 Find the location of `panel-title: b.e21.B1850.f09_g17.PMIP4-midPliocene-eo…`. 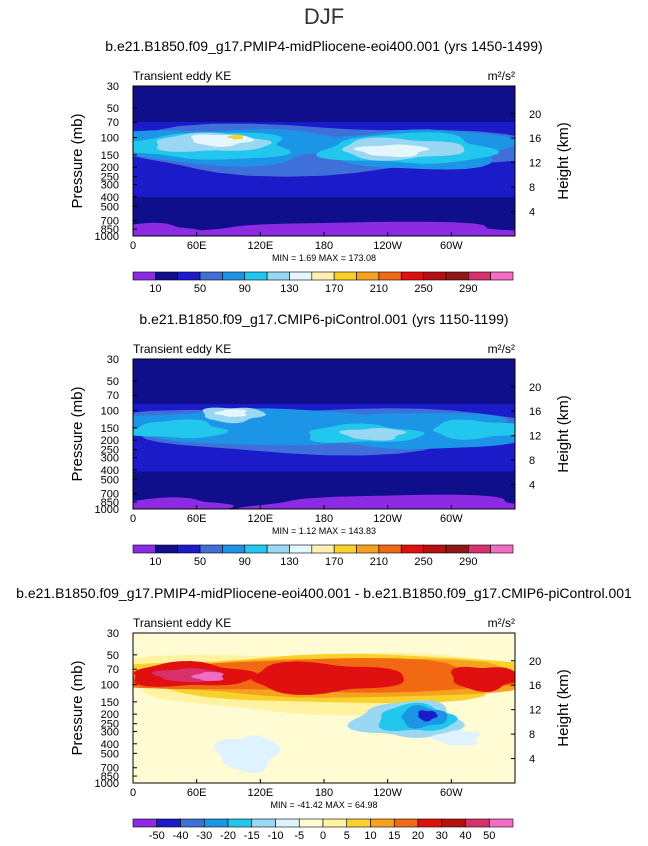

panel-title: b.e21.B1850.f09_g17.PMIP4-midPliocene-eo… is located at coordinates (324, 593).